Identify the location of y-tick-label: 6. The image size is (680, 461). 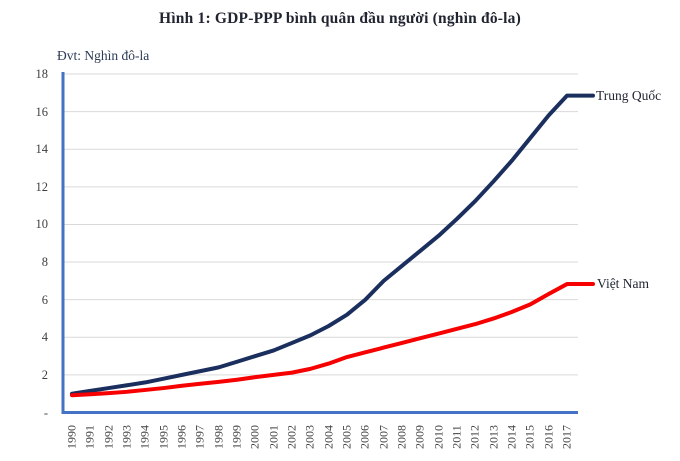
(44, 299).